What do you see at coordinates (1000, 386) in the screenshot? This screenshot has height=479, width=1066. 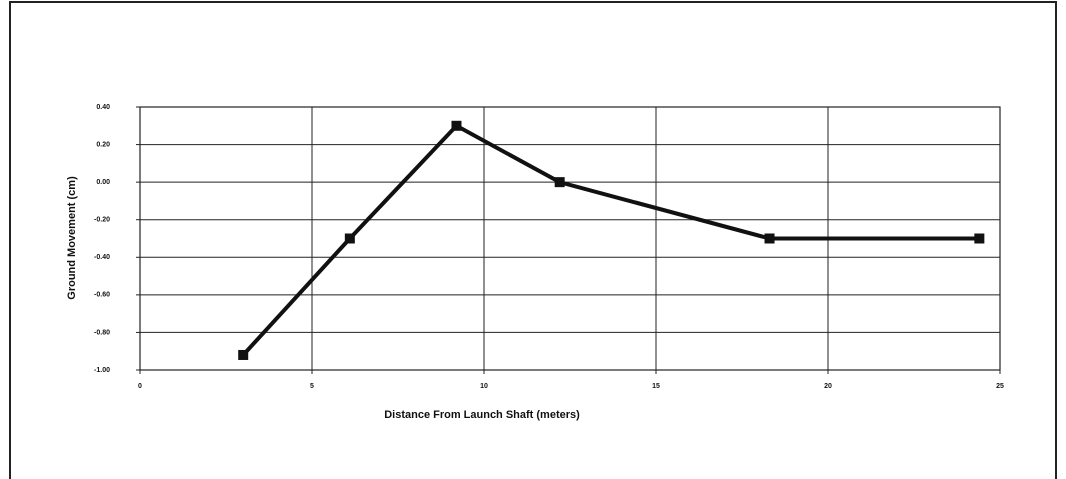 I see `x-tick-label: 25` at bounding box center [1000, 386].